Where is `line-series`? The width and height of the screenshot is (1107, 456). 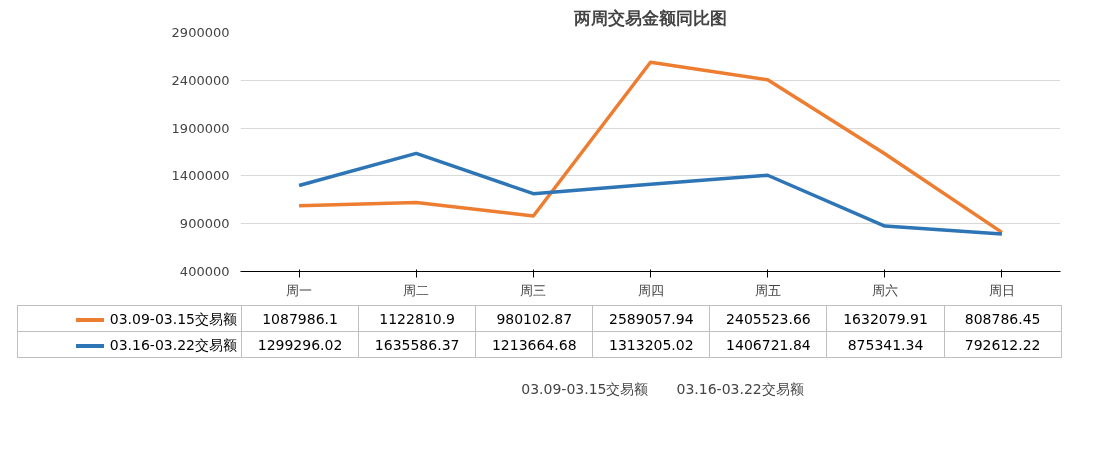 line-series is located at coordinates (650, 193).